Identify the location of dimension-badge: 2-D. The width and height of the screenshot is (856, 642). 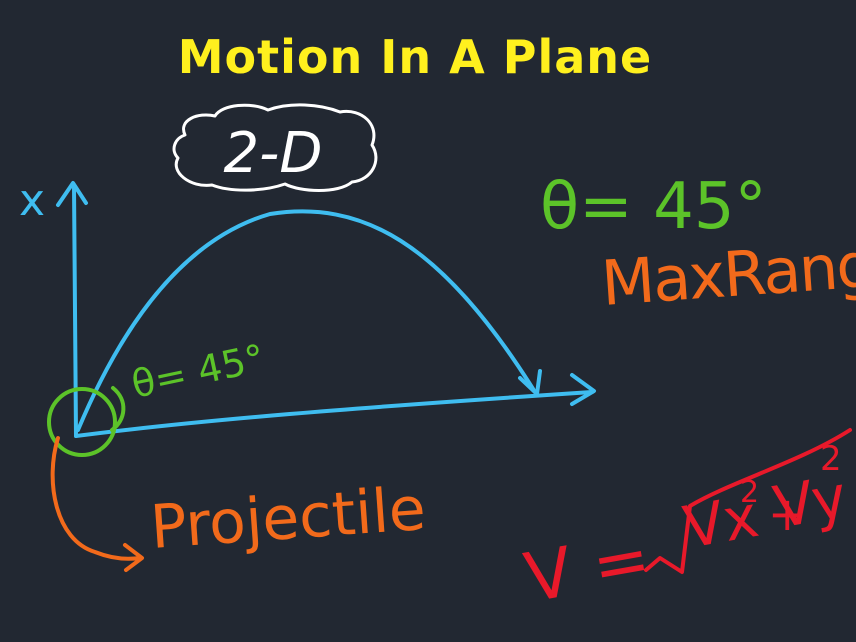
(275, 147).